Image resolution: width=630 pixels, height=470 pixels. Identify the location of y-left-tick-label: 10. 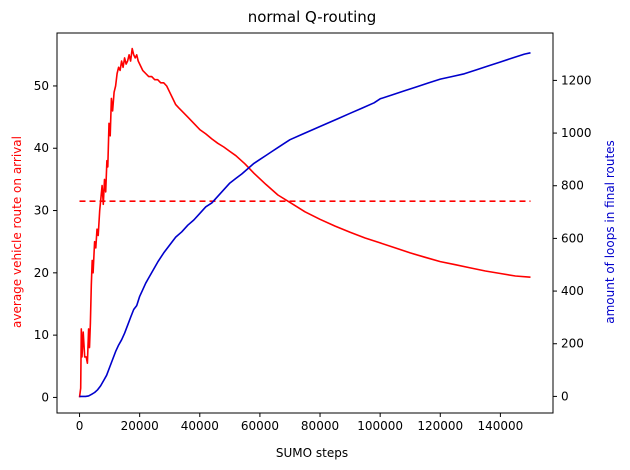
(41, 335).